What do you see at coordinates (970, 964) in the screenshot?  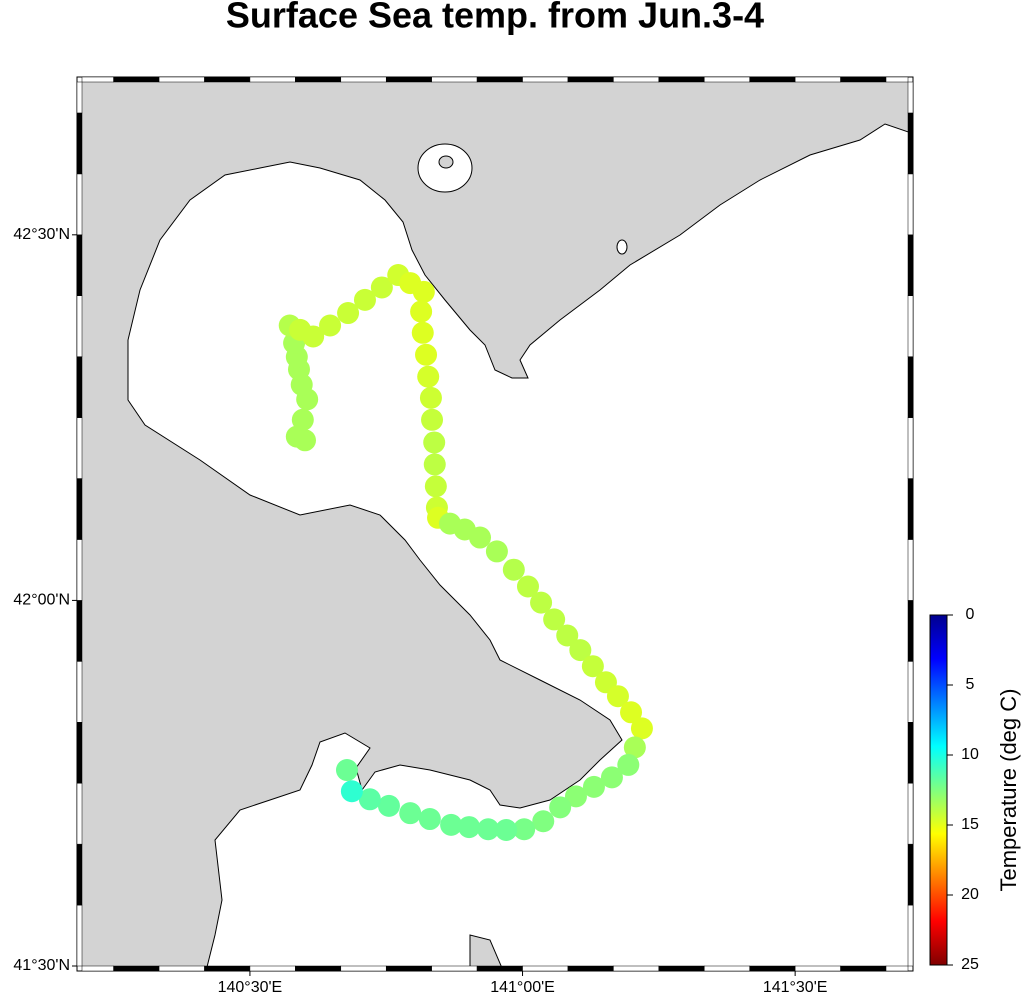 I see `colorbar-tick-label: 25` at bounding box center [970, 964].